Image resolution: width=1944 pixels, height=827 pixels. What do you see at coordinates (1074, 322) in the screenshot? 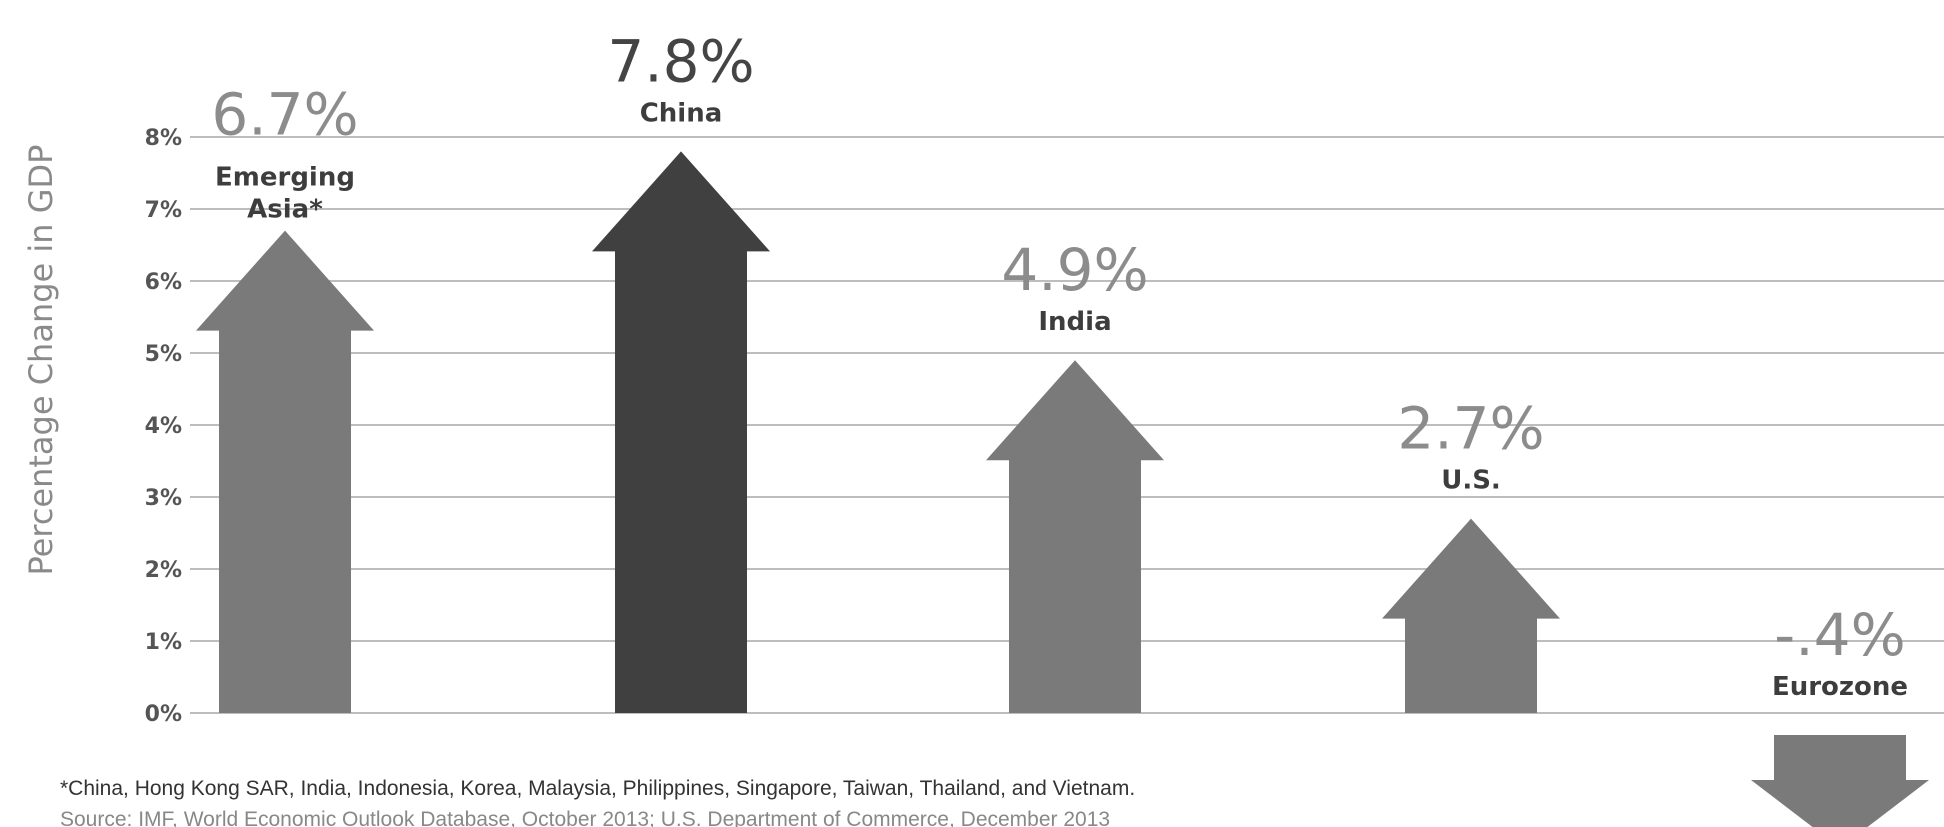
I see `category-label: India` at bounding box center [1074, 322].